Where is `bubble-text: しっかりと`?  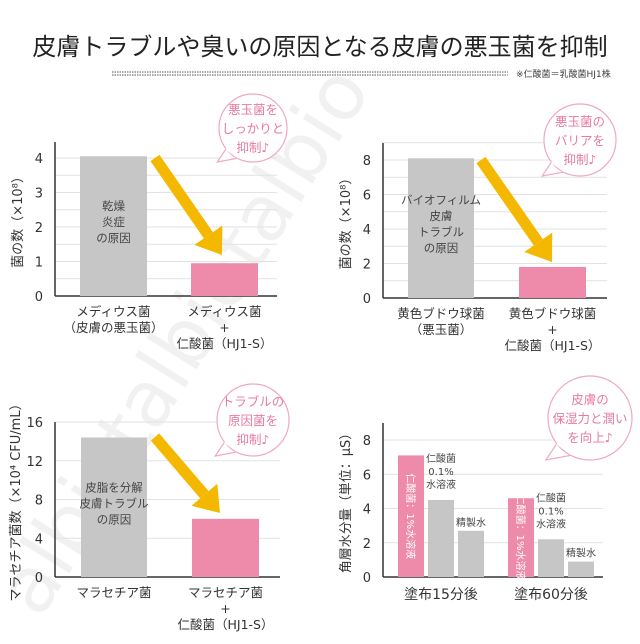 bubble-text: しっかりと is located at coordinates (253, 128).